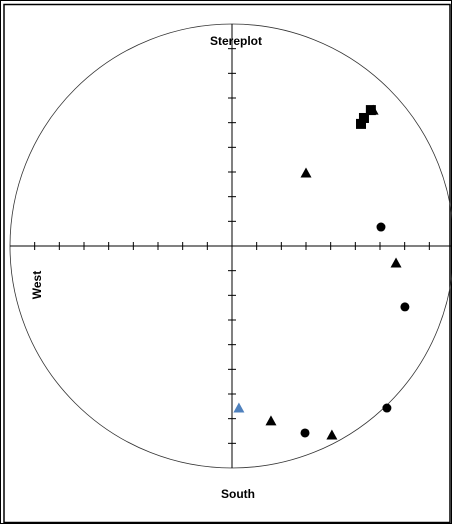  What do you see at coordinates (236, 41) in the screenshot?
I see `chart-title: Stereplot` at bounding box center [236, 41].